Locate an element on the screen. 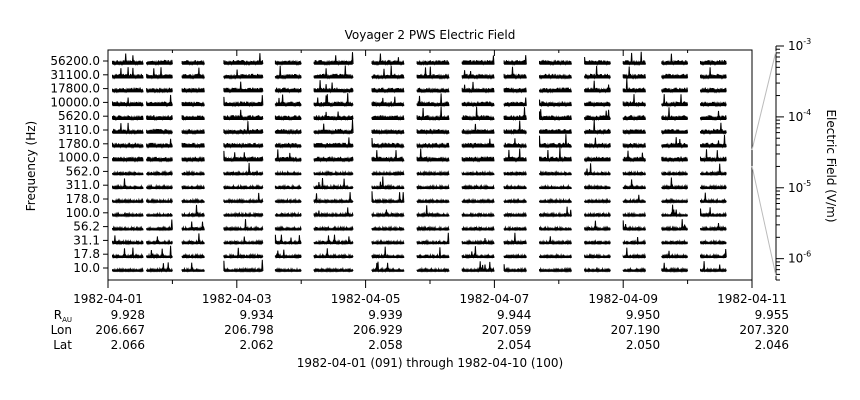 This screenshot has height=400, width=860. y-tick-label: 17.8 is located at coordinates (86, 254).